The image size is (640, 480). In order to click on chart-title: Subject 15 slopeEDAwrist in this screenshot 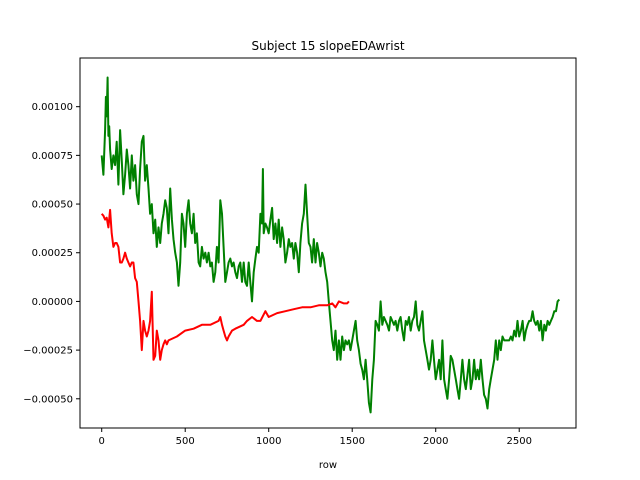, I will do `click(327, 46)`.